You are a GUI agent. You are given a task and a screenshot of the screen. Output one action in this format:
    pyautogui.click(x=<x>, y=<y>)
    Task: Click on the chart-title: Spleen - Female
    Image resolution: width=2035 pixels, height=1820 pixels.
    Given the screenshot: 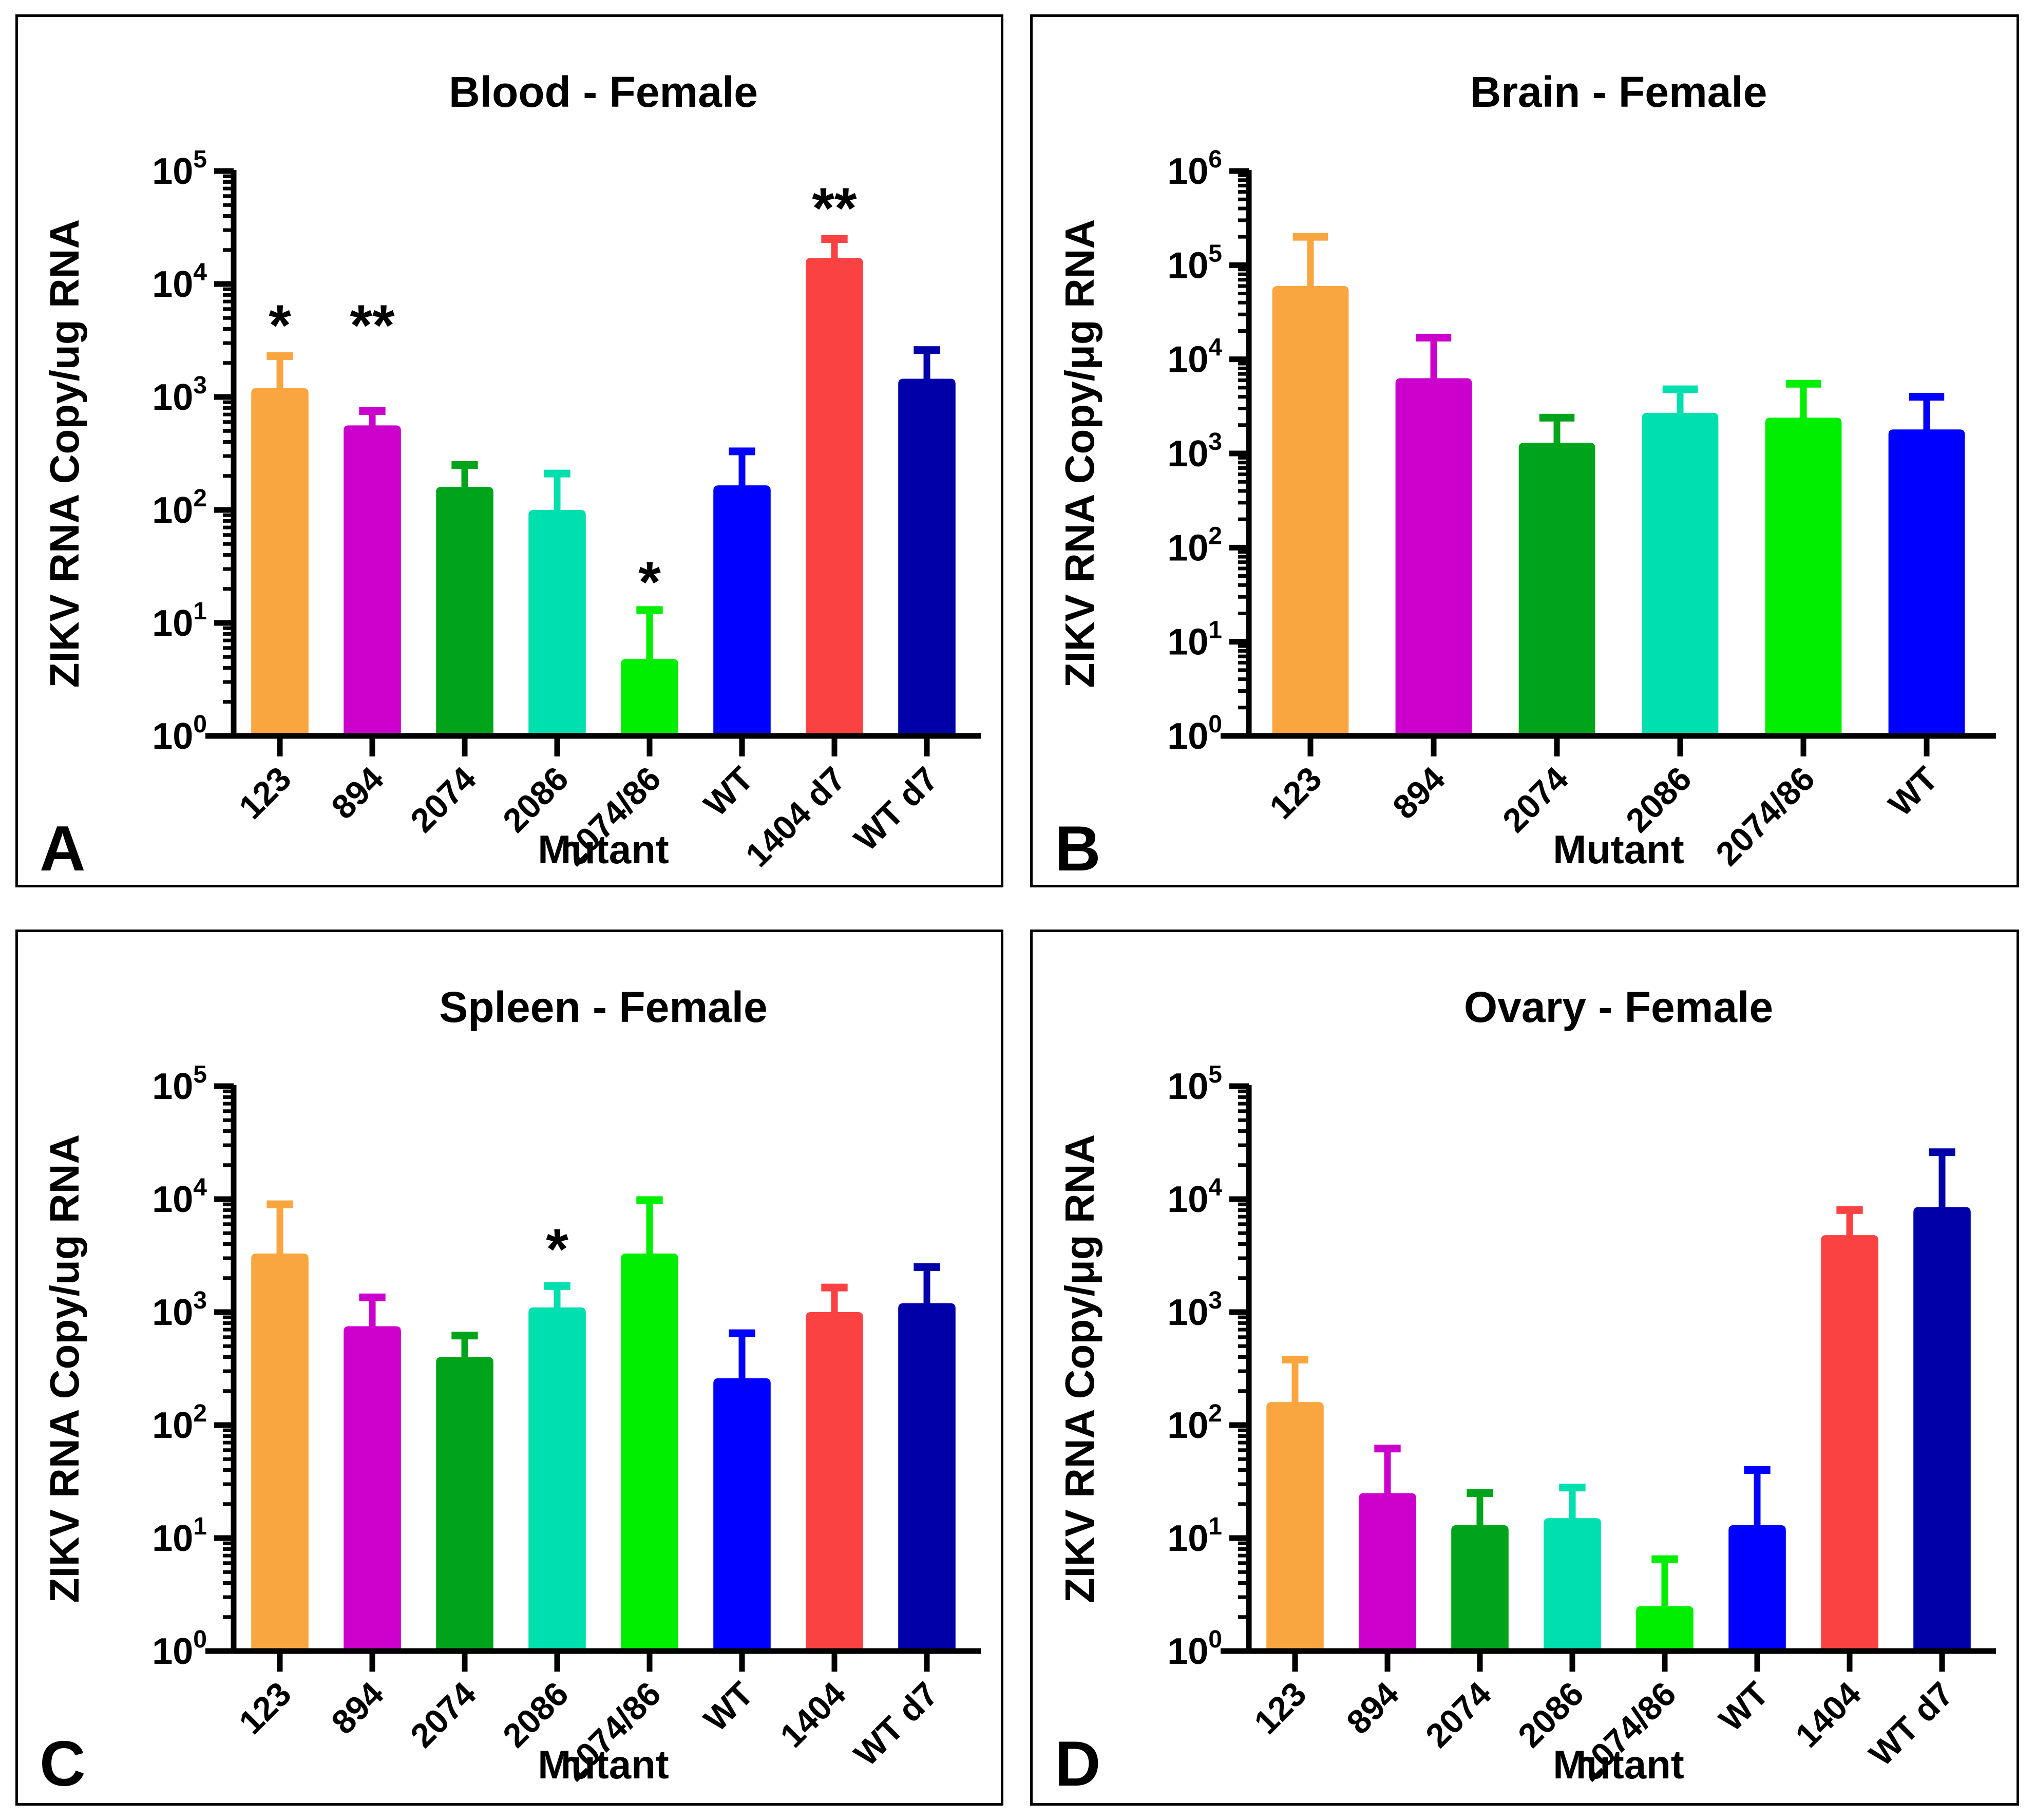 What is the action you would take?
    pyautogui.click(x=603, y=1007)
    